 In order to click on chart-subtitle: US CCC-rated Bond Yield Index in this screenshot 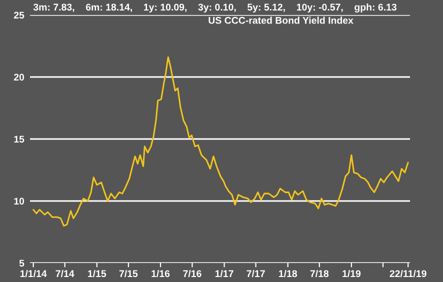, I will do `click(281, 20)`.